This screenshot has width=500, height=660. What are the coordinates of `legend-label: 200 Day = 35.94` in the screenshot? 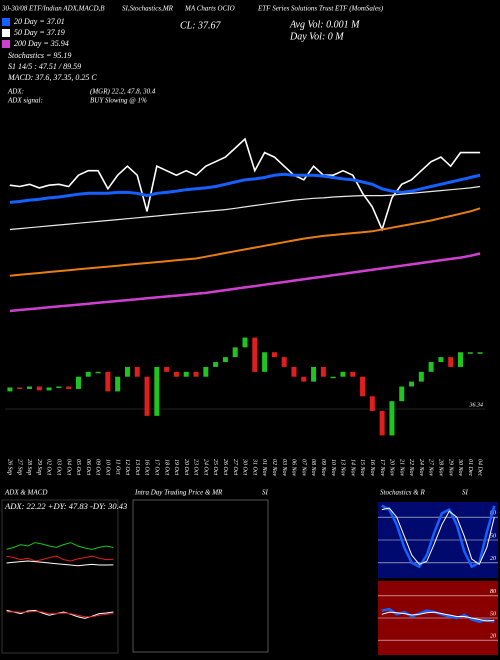 It's located at (41, 43).